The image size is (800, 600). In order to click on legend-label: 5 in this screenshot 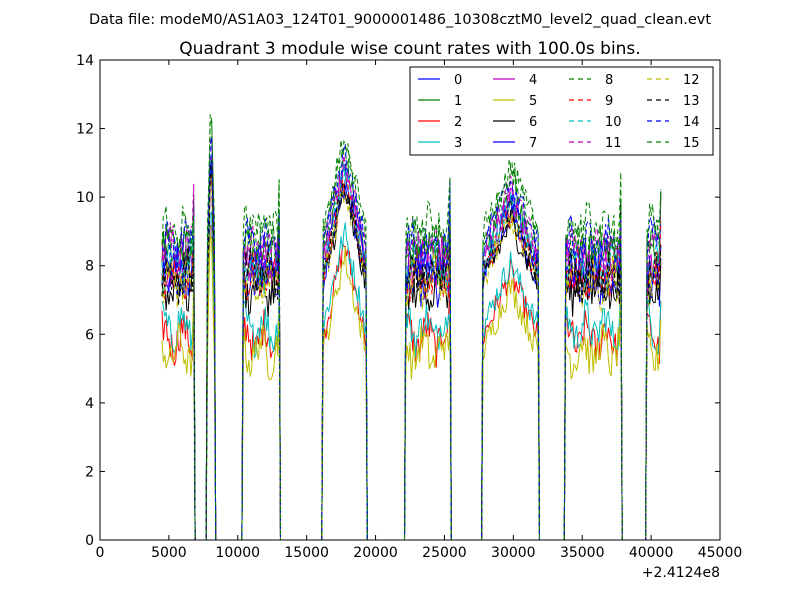, I will do `click(533, 101)`.